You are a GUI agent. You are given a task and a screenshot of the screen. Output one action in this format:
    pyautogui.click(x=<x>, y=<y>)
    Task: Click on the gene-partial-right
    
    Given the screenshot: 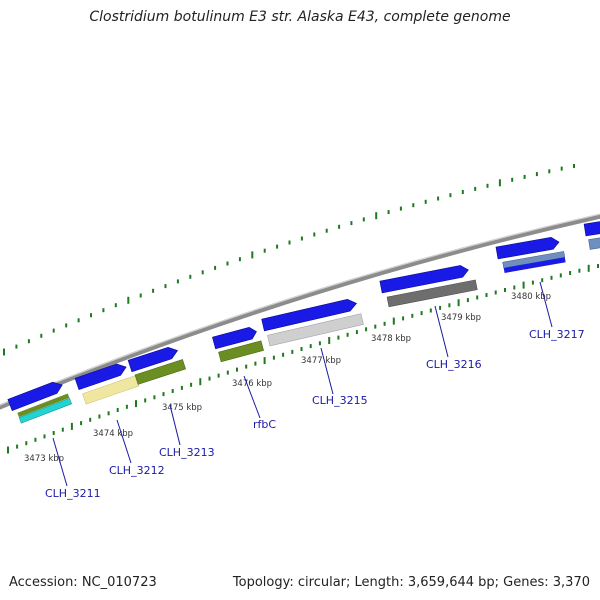 What is the action you would take?
    pyautogui.click(x=591, y=234)
    